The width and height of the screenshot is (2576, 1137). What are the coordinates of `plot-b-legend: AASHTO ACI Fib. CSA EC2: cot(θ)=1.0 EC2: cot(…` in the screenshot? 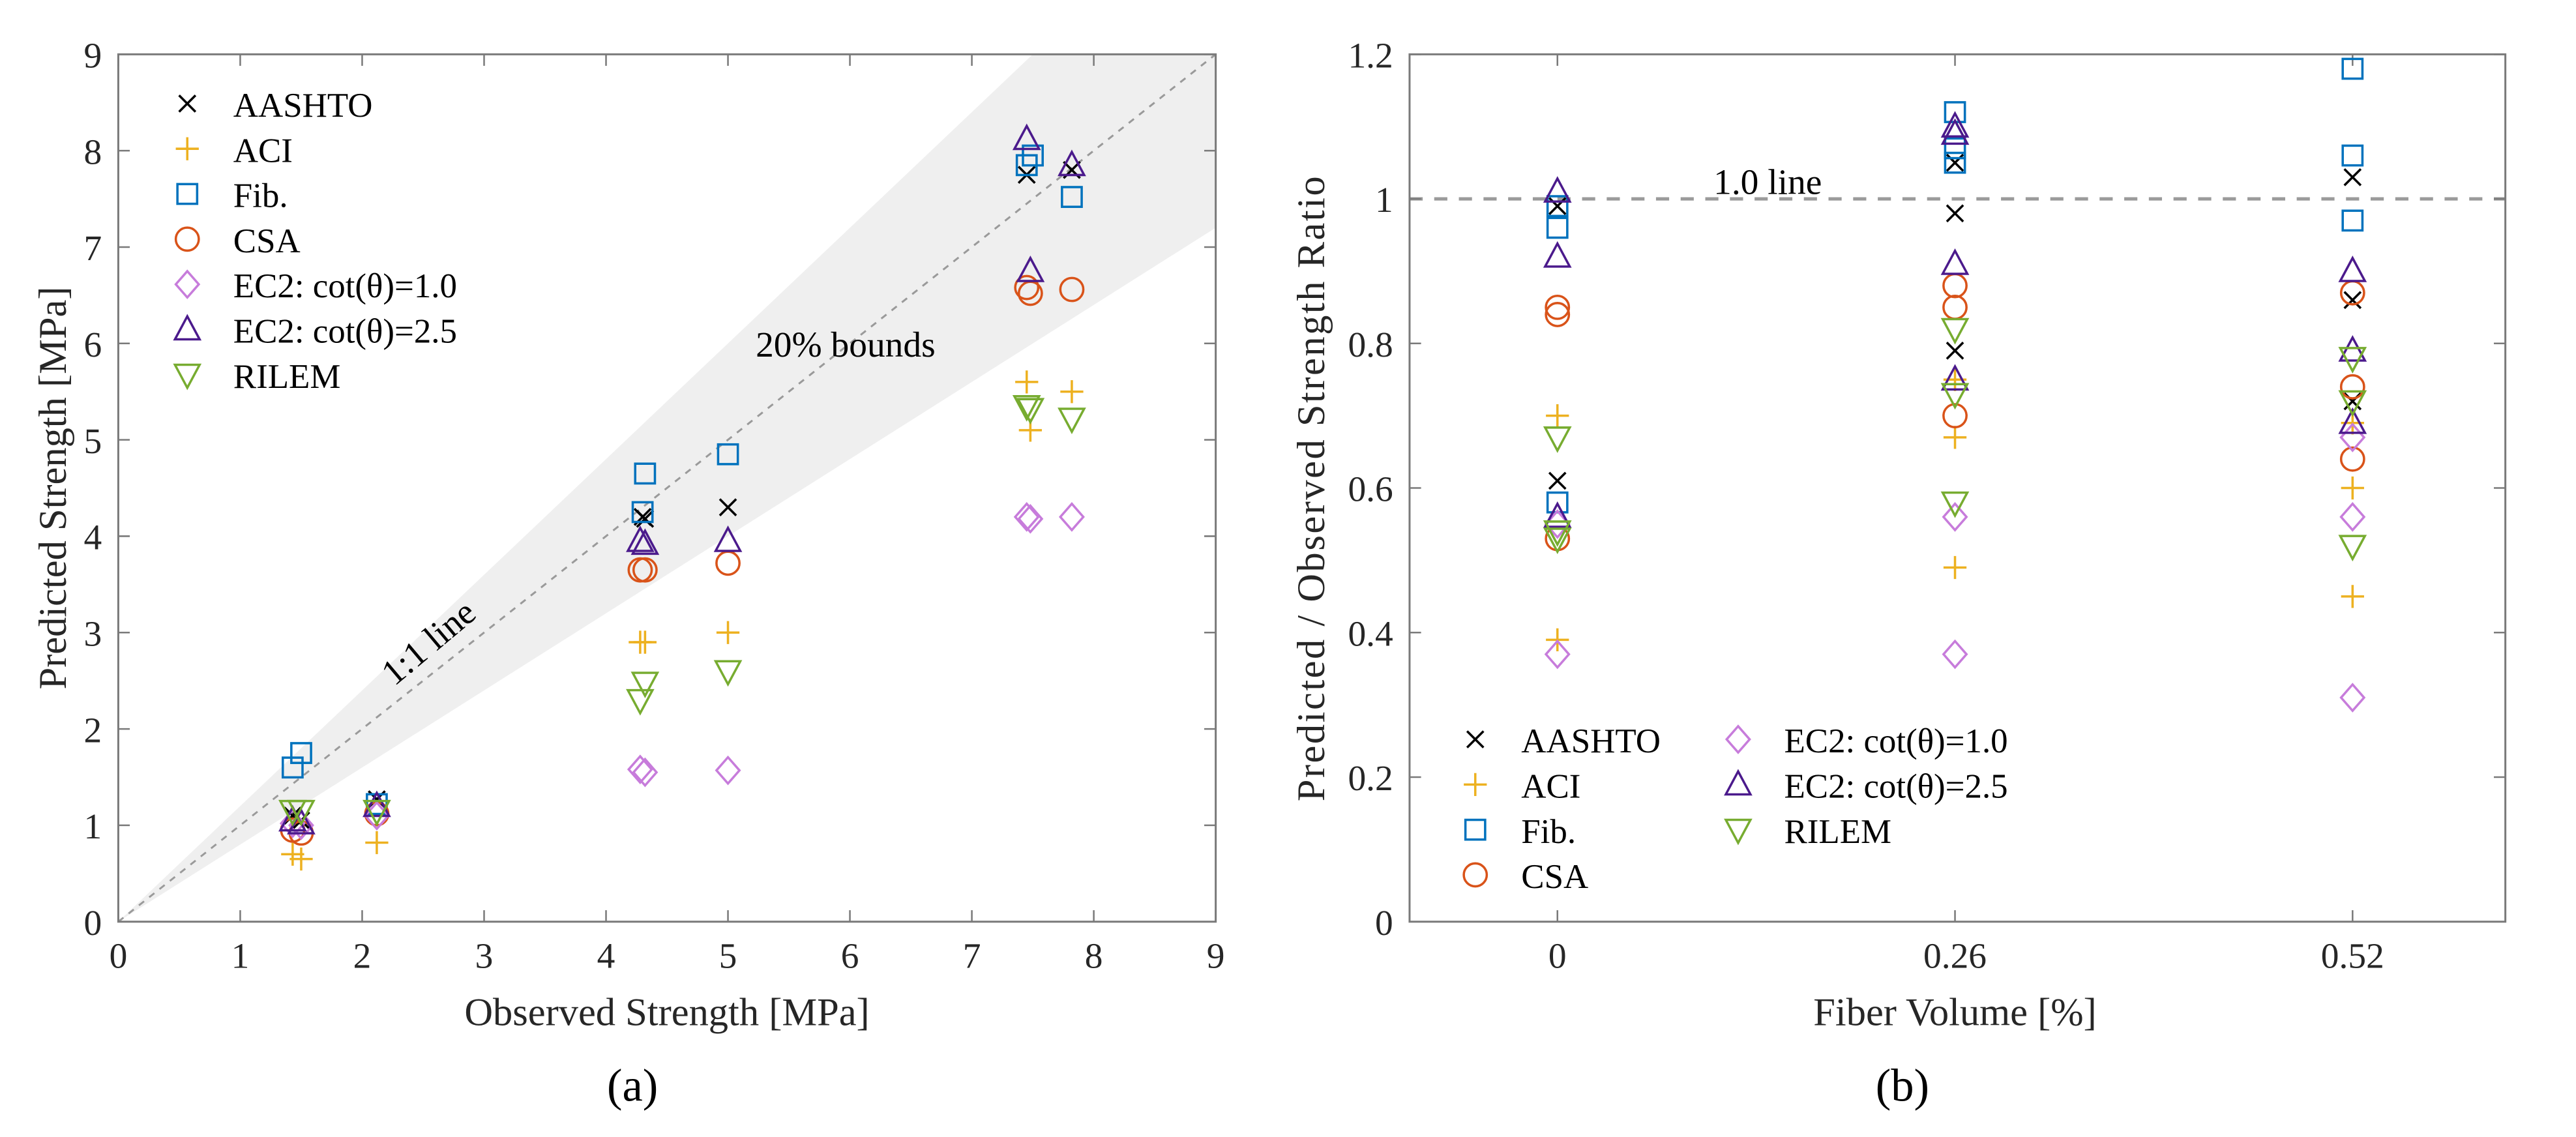 It's located at (1735, 809).